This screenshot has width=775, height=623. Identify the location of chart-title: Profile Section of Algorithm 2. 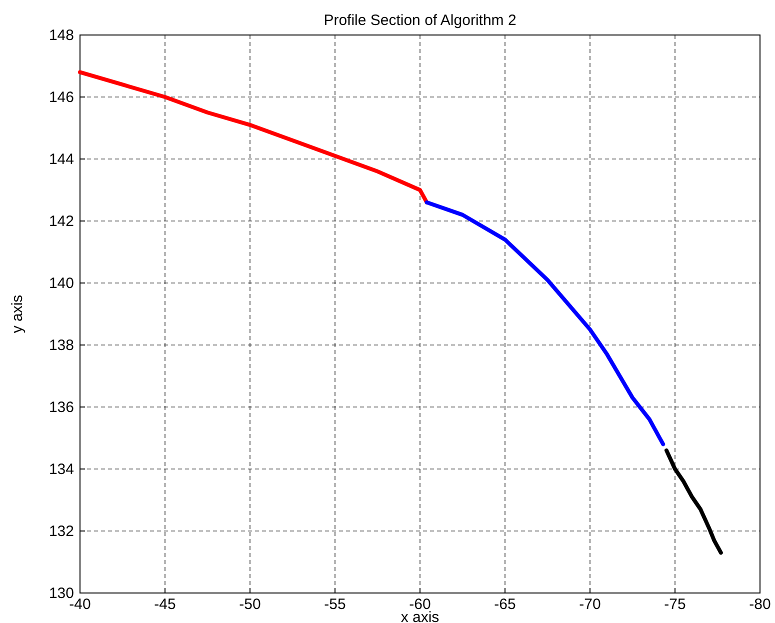
(420, 20).